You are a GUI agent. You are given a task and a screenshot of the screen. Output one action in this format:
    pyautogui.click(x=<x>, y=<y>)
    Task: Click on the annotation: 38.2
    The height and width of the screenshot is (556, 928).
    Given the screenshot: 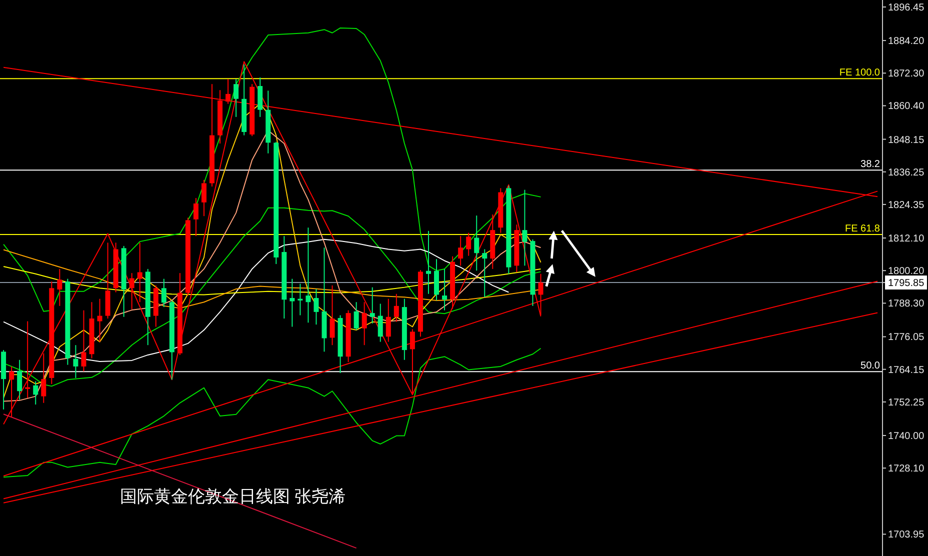 What is the action you would take?
    pyautogui.click(x=870, y=164)
    